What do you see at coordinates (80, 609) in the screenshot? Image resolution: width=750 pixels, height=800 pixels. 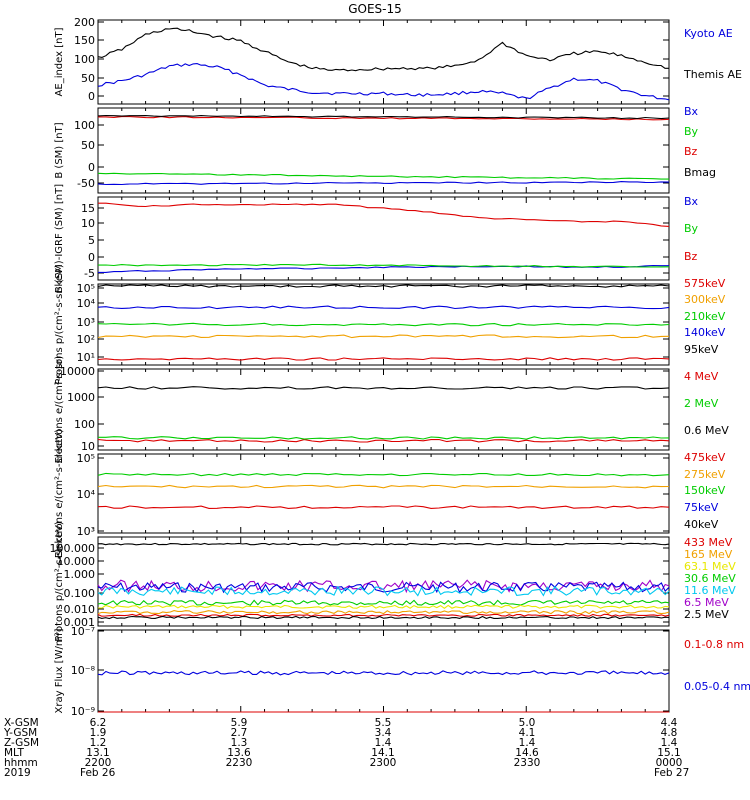 I see `y-tick-label: 0.010` at bounding box center [80, 609].